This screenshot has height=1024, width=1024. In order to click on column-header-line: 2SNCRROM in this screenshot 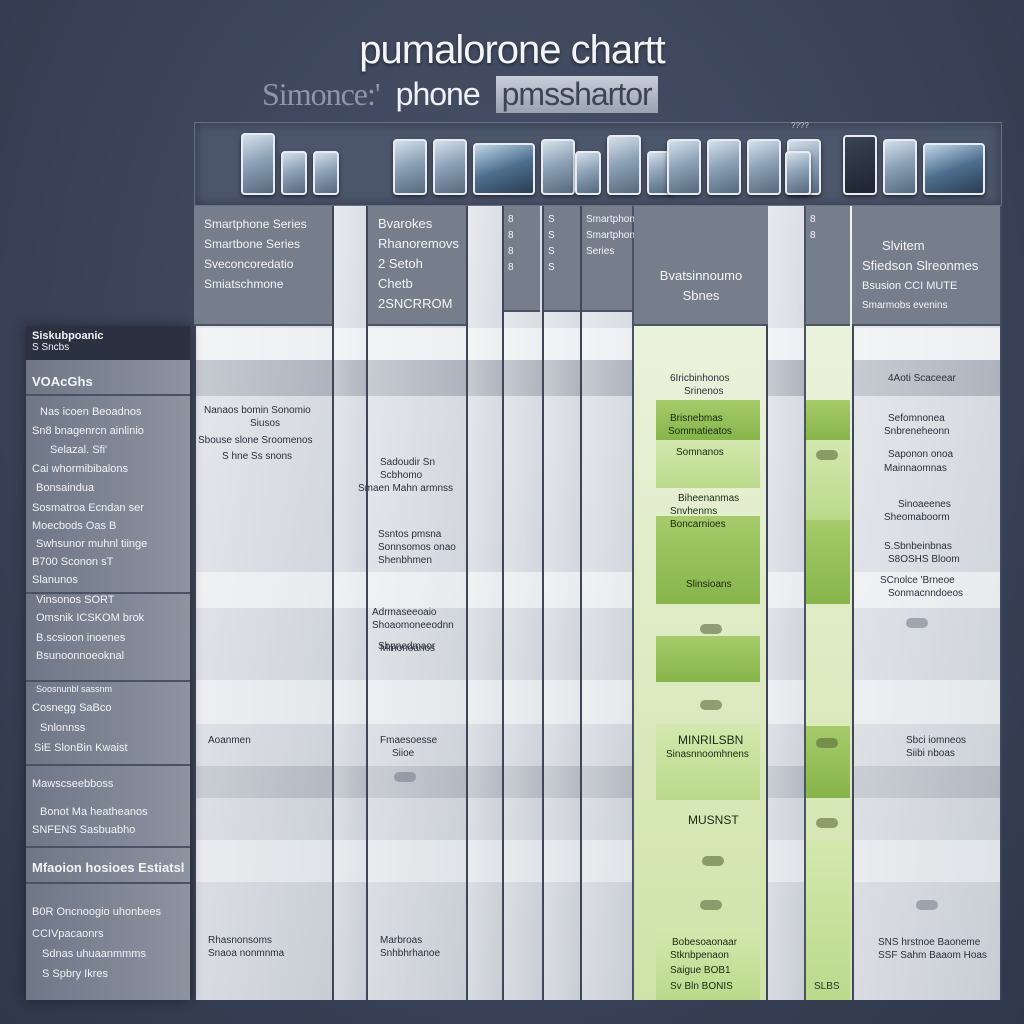, I will do `click(415, 303)`.